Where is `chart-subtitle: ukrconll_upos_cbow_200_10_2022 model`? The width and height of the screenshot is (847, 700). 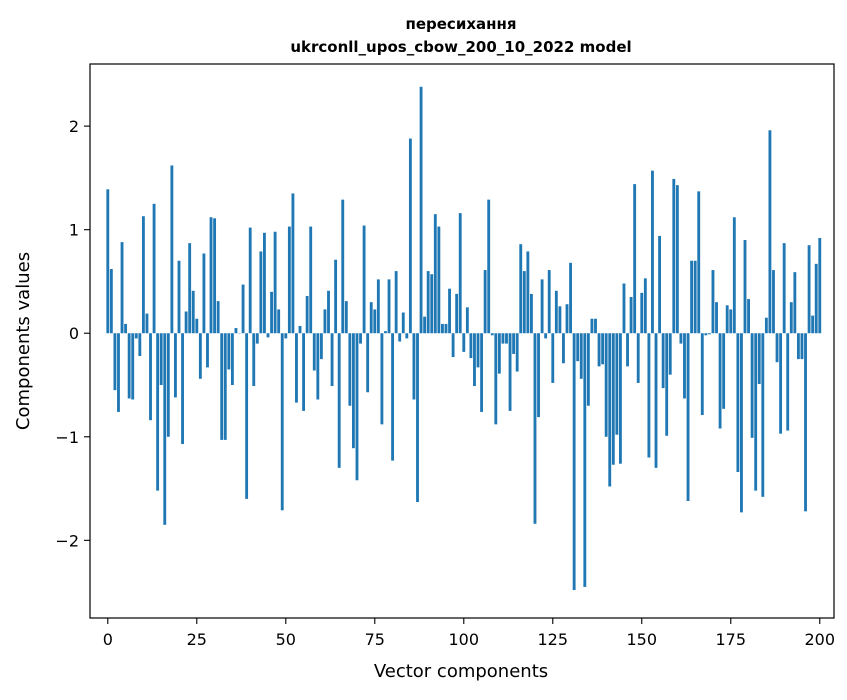
chart-subtitle: ukrconll_upos_cbow_200_10_2022 model is located at coordinates (460, 47).